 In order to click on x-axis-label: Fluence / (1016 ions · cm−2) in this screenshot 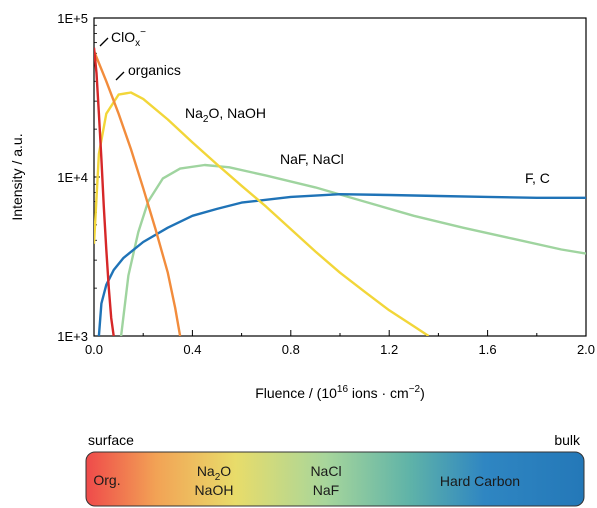, I will do `click(340, 392)`.